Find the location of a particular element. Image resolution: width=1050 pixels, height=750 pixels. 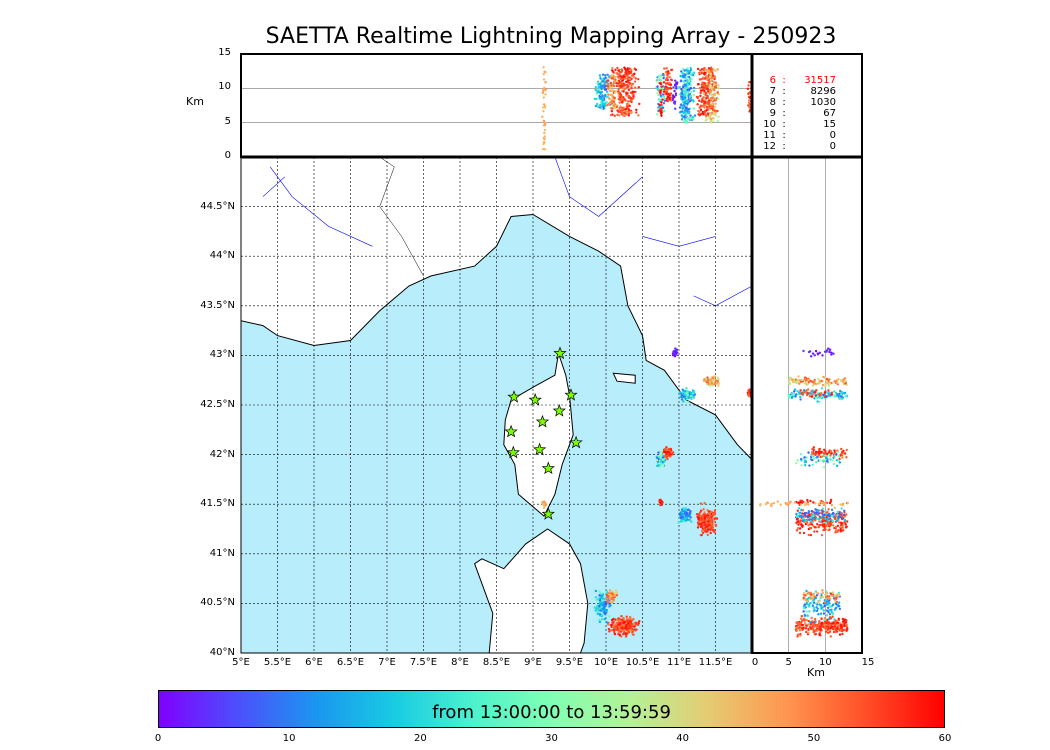

altitude-tick-label: 15 is located at coordinates (868, 662).